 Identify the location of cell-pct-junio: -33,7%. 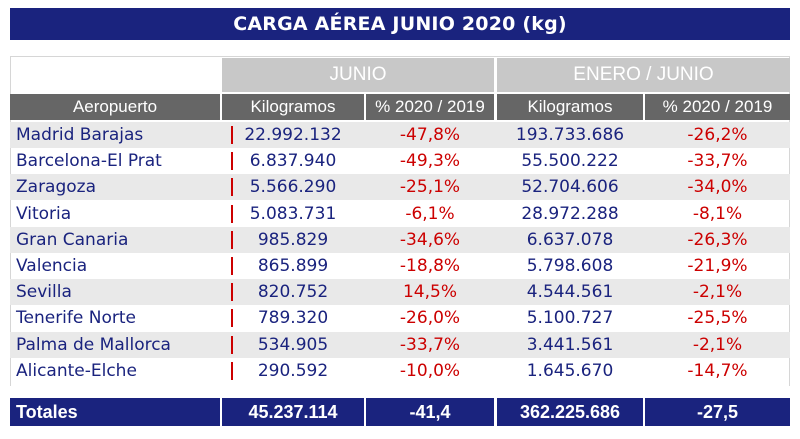
(430, 344).